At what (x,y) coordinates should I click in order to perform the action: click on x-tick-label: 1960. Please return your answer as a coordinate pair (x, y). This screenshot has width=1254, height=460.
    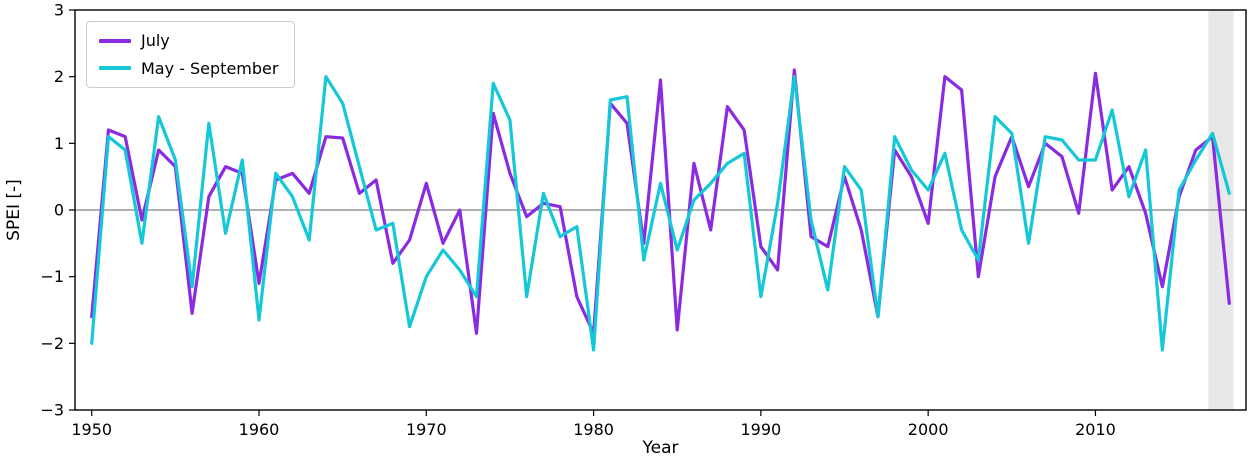
    Looking at the image, I should click on (259, 429).